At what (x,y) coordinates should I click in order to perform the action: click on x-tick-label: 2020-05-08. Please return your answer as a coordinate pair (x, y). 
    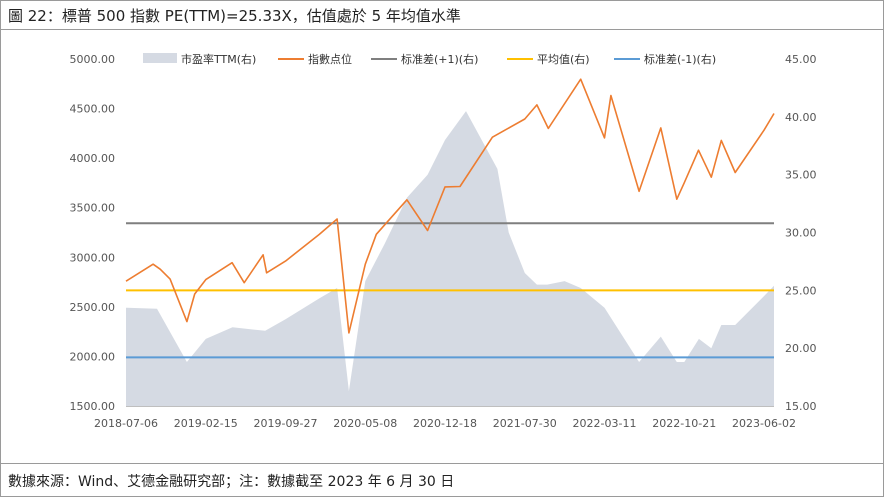
    Looking at the image, I should click on (365, 423).